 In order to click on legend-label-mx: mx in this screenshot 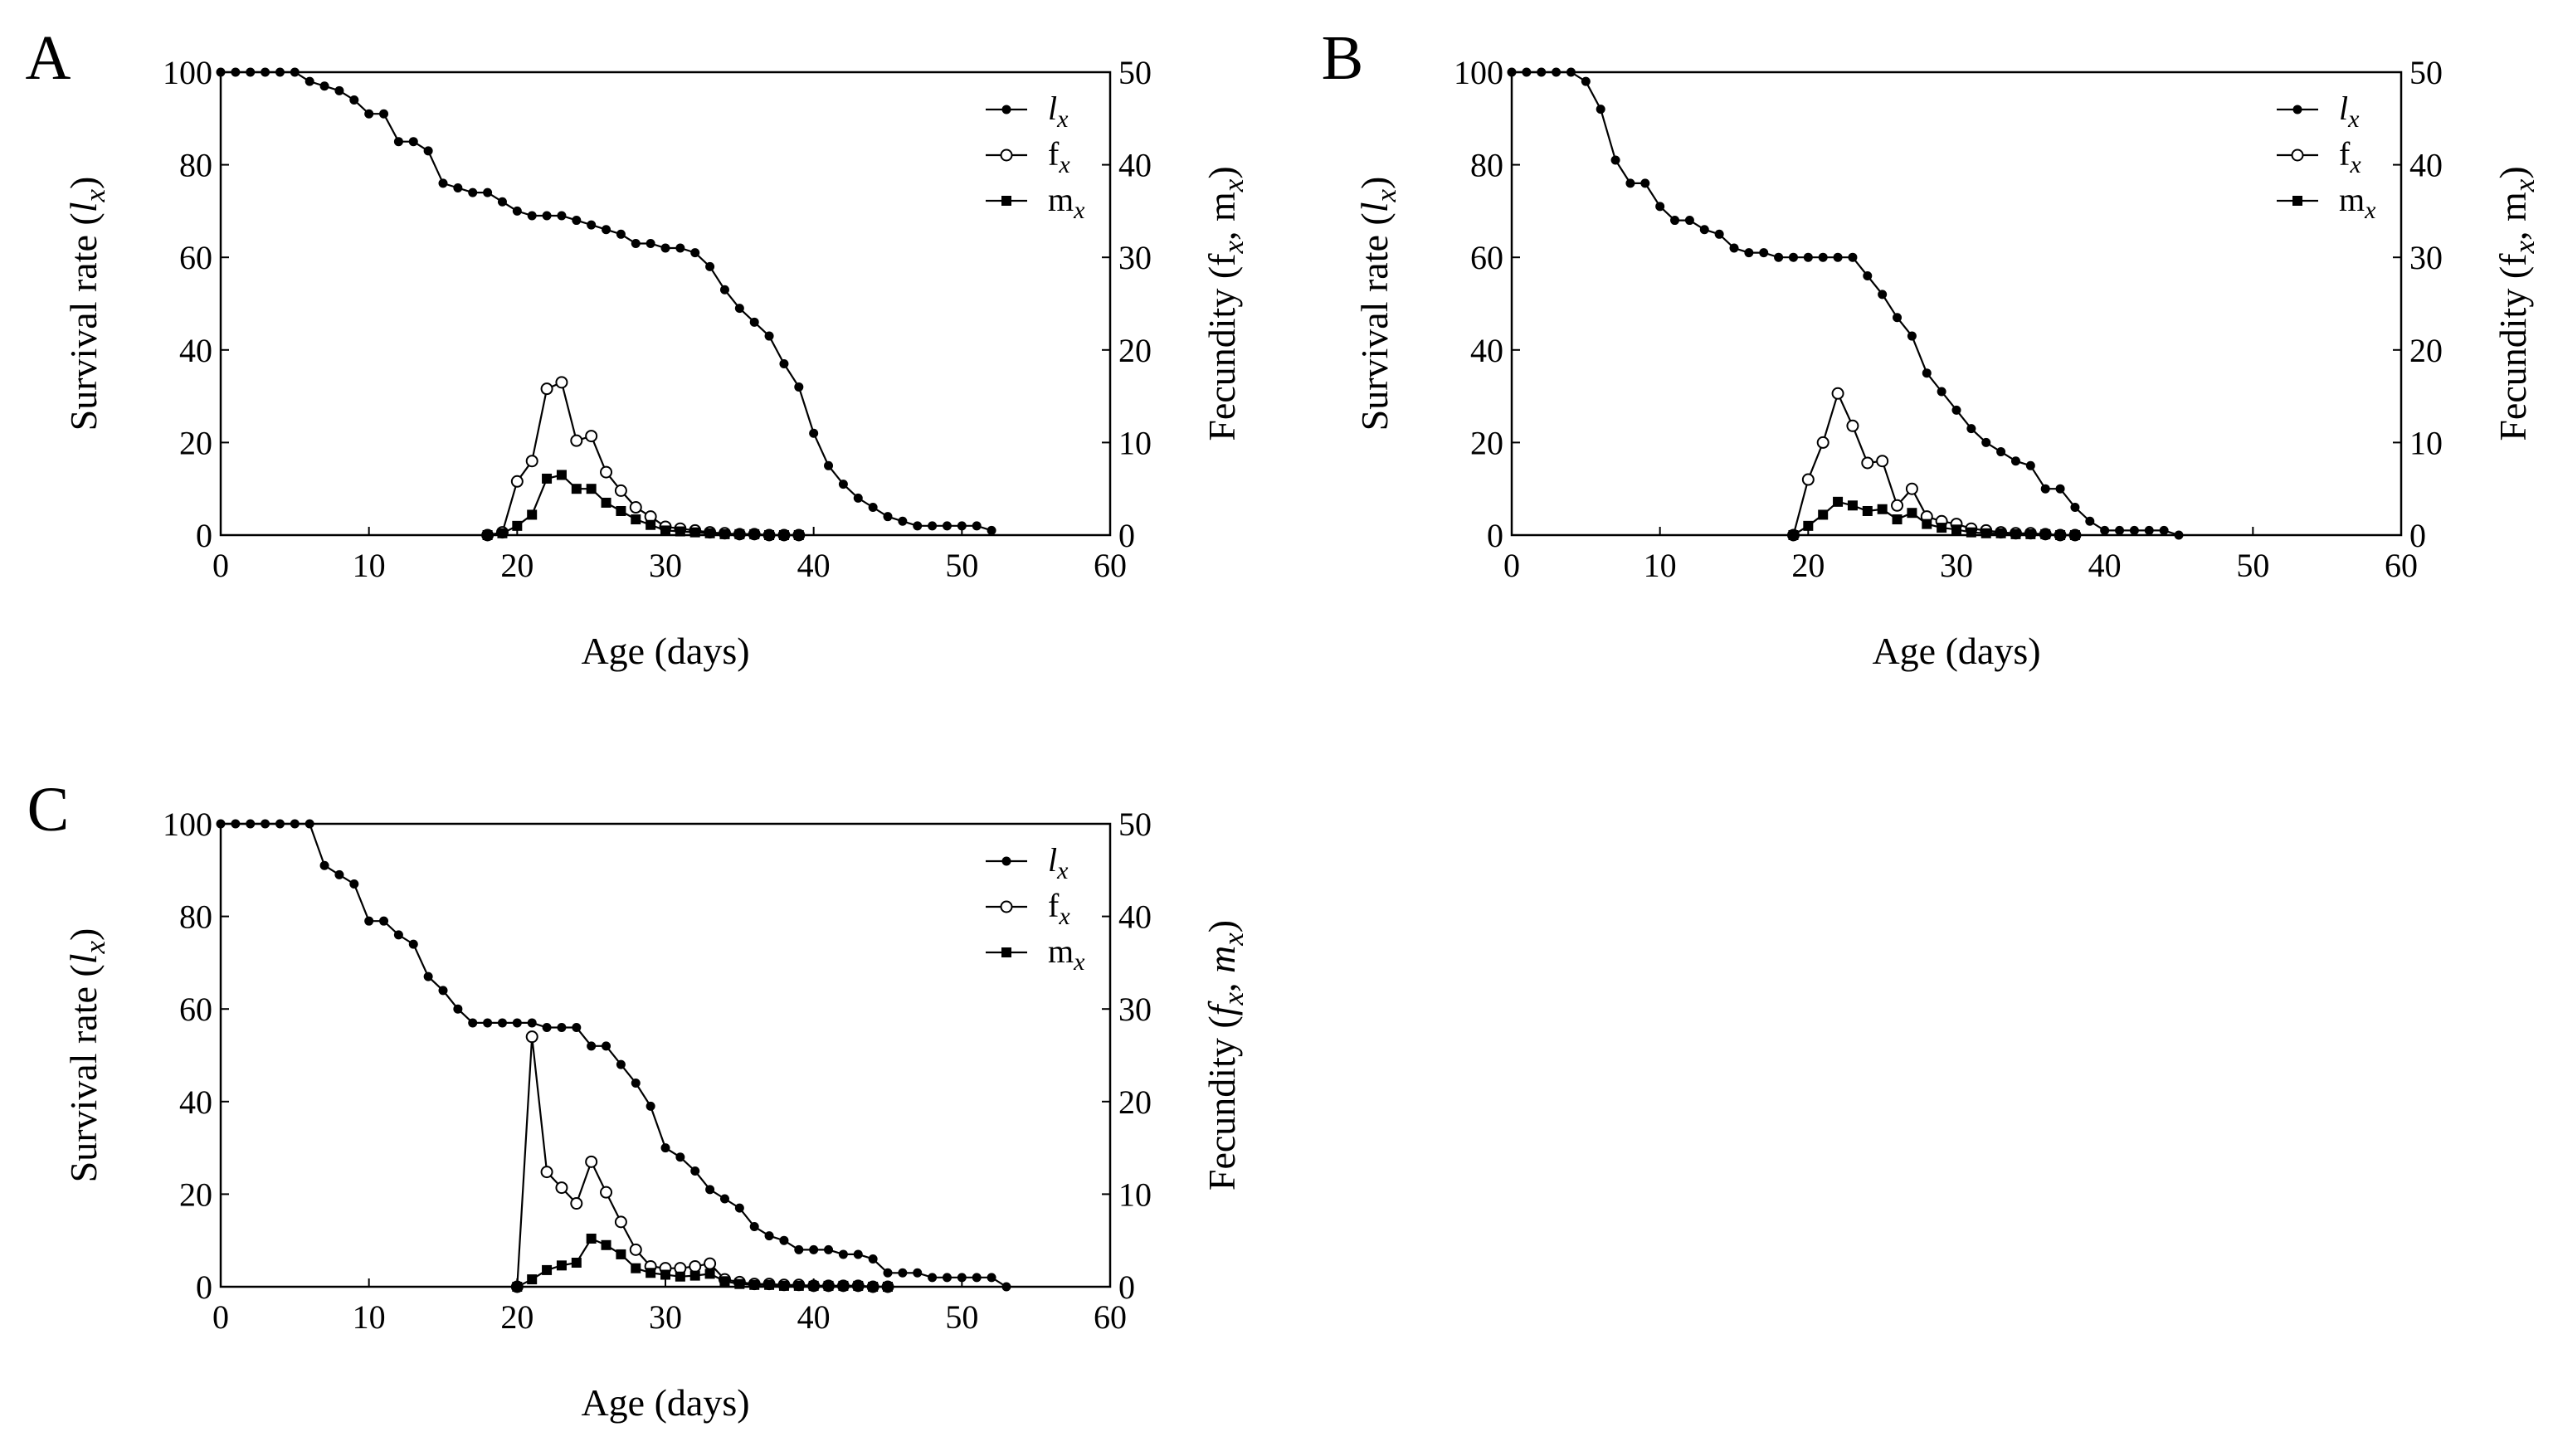, I will do `click(2357, 202)`.